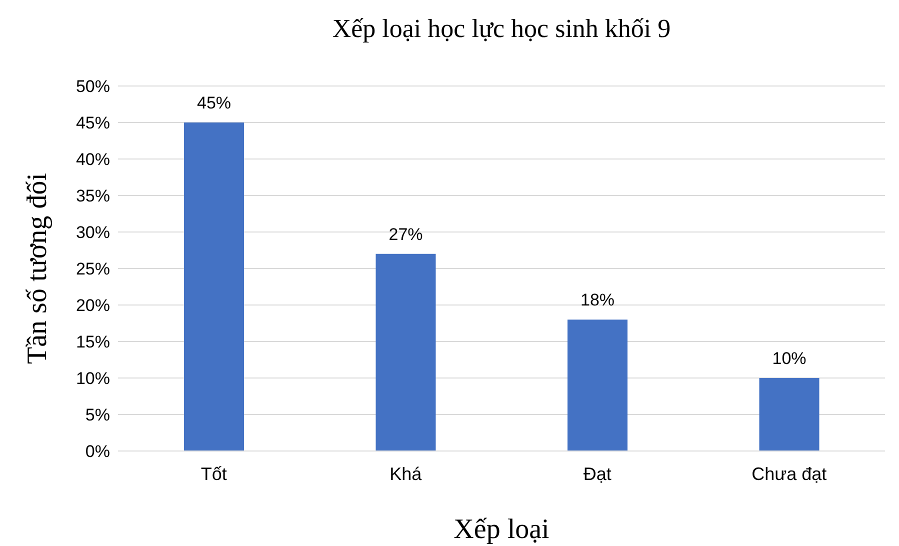 The height and width of the screenshot is (546, 899). What do you see at coordinates (37, 268) in the screenshot?
I see `y-axis-title: Tần số tương đối` at bounding box center [37, 268].